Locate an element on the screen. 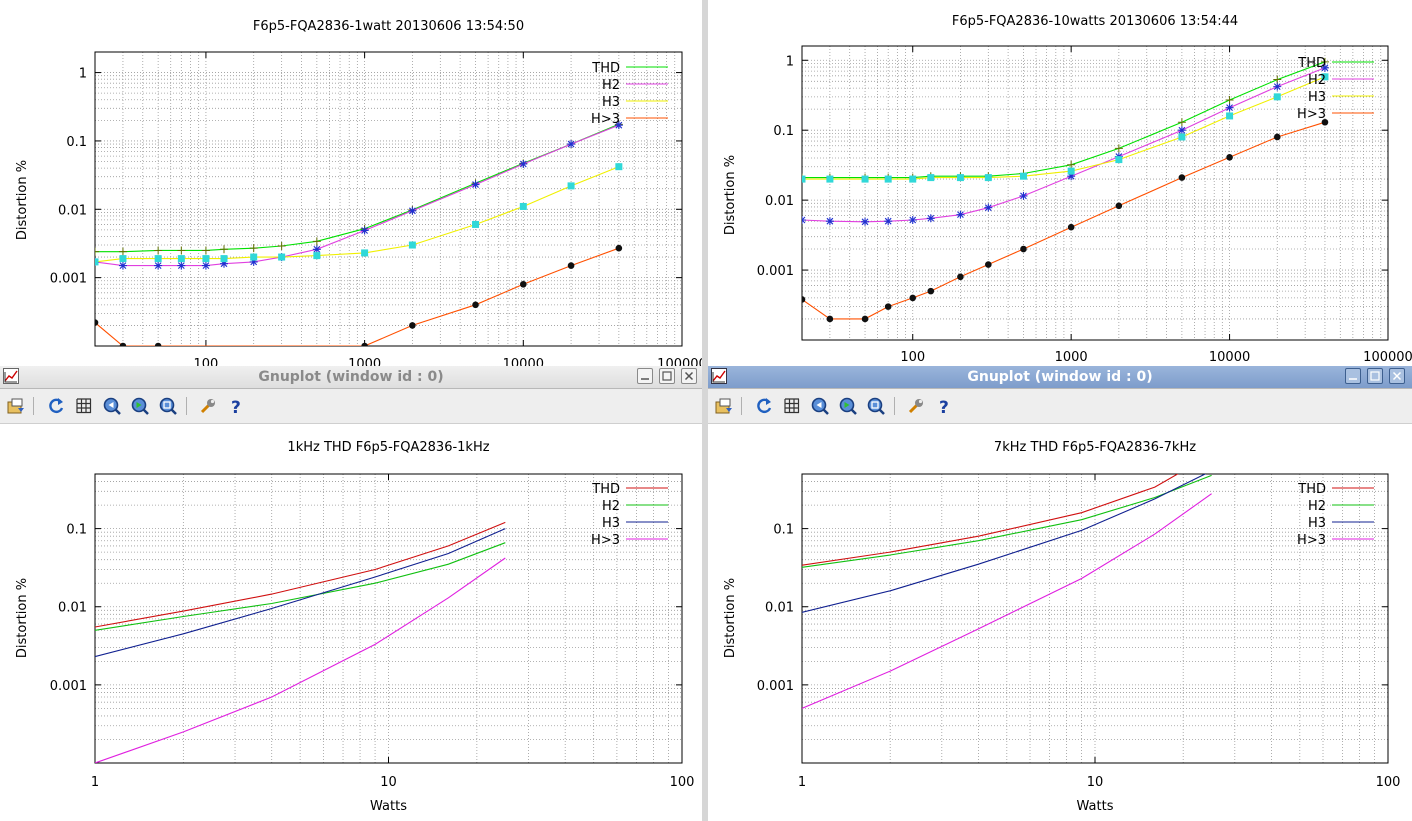 The height and width of the screenshot is (821, 1412). gnuplot-toolbar: ? is located at coordinates (1060, 406).